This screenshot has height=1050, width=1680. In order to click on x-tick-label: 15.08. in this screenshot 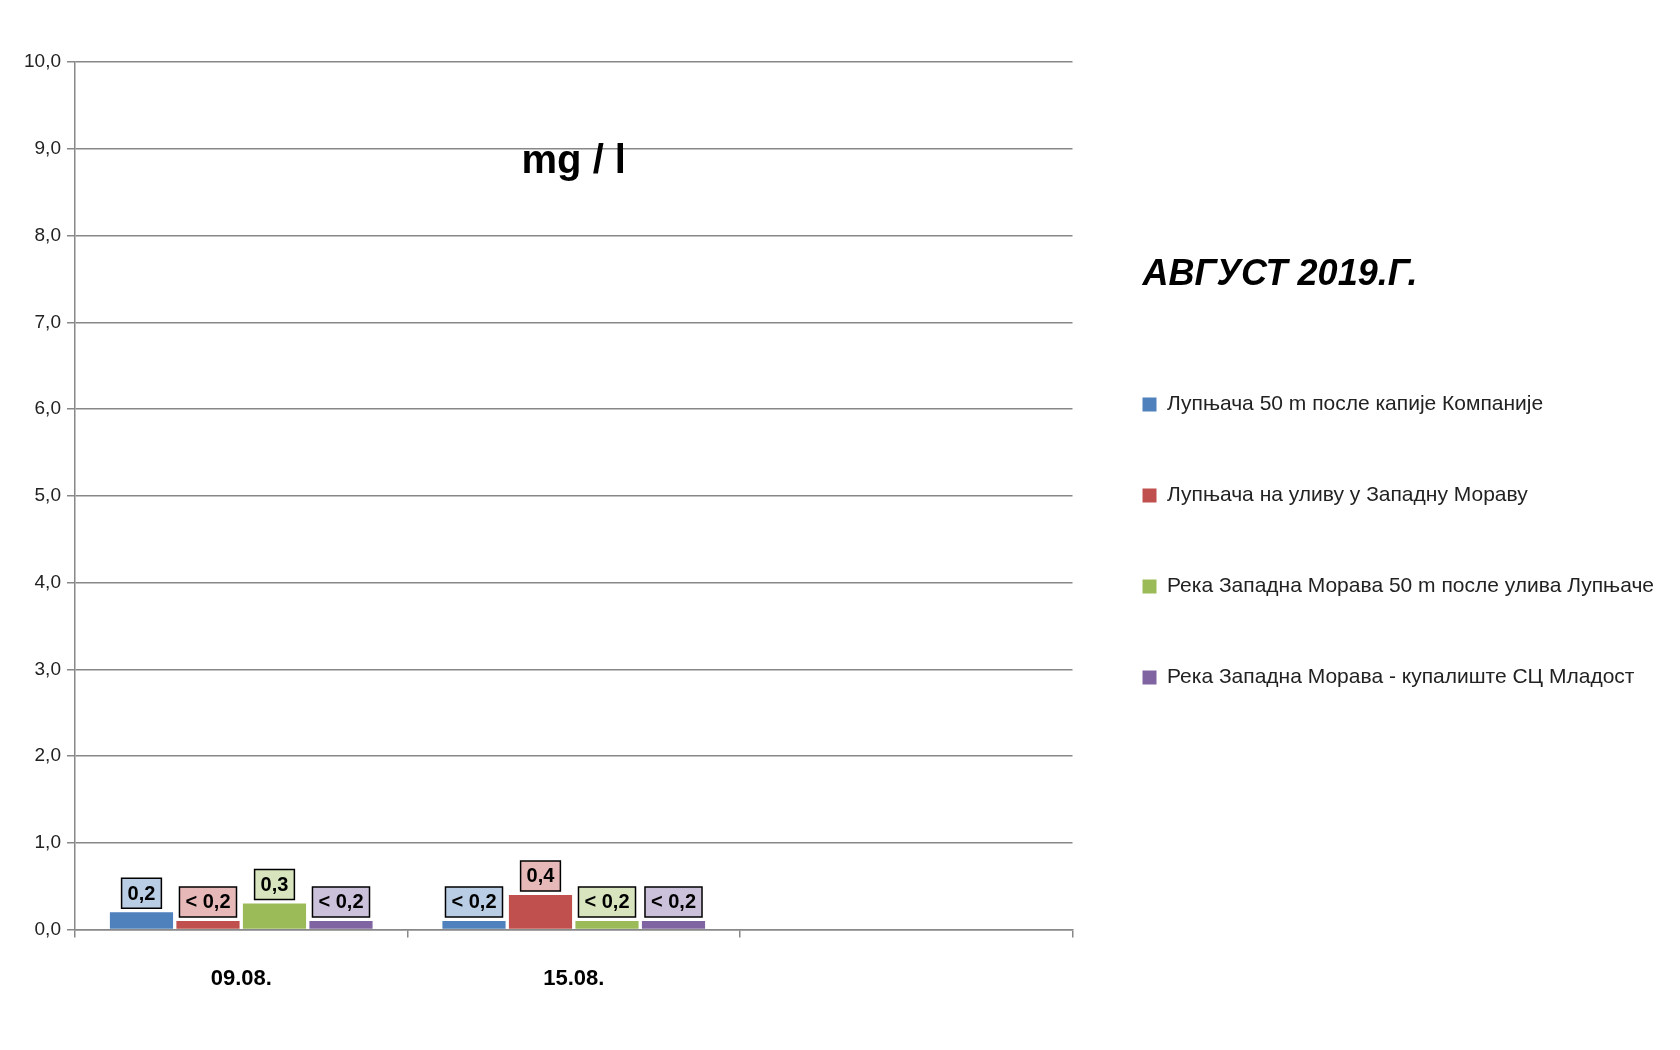, I will do `click(574, 977)`.